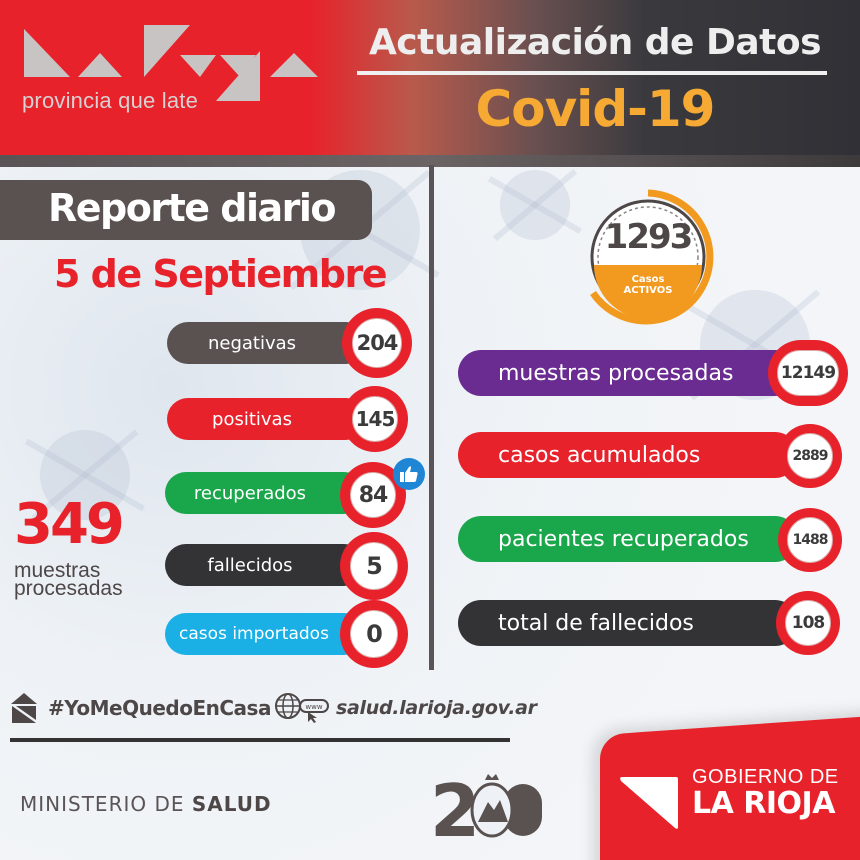 This screenshot has width=860, height=860. What do you see at coordinates (68, 588) in the screenshot?
I see `total-samples-label-line2: procesadas` at bounding box center [68, 588].